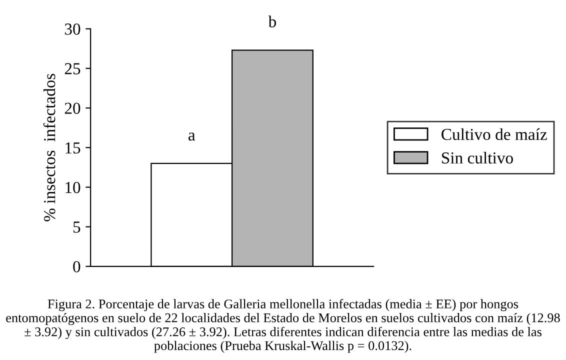 The height and width of the screenshot is (360, 566). What do you see at coordinates (49, 148) in the screenshot?
I see `y-axis-title: % insectos infectados` at bounding box center [49, 148].